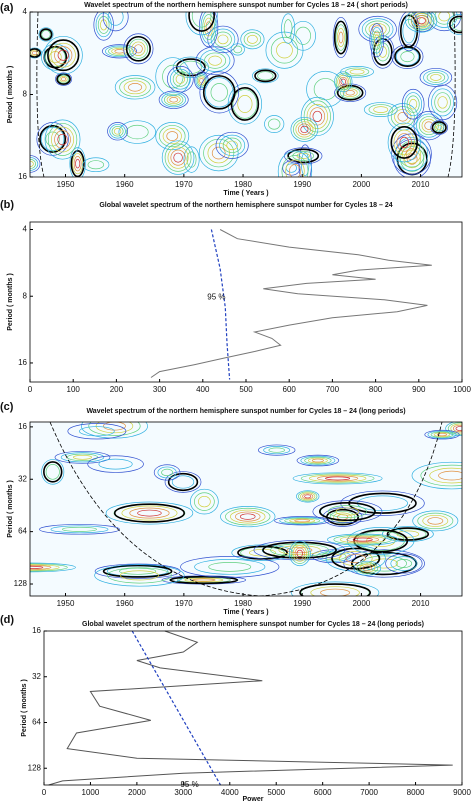  What do you see at coordinates (30, 389) in the screenshot?
I see `x-tick-label: 0` at bounding box center [30, 389].